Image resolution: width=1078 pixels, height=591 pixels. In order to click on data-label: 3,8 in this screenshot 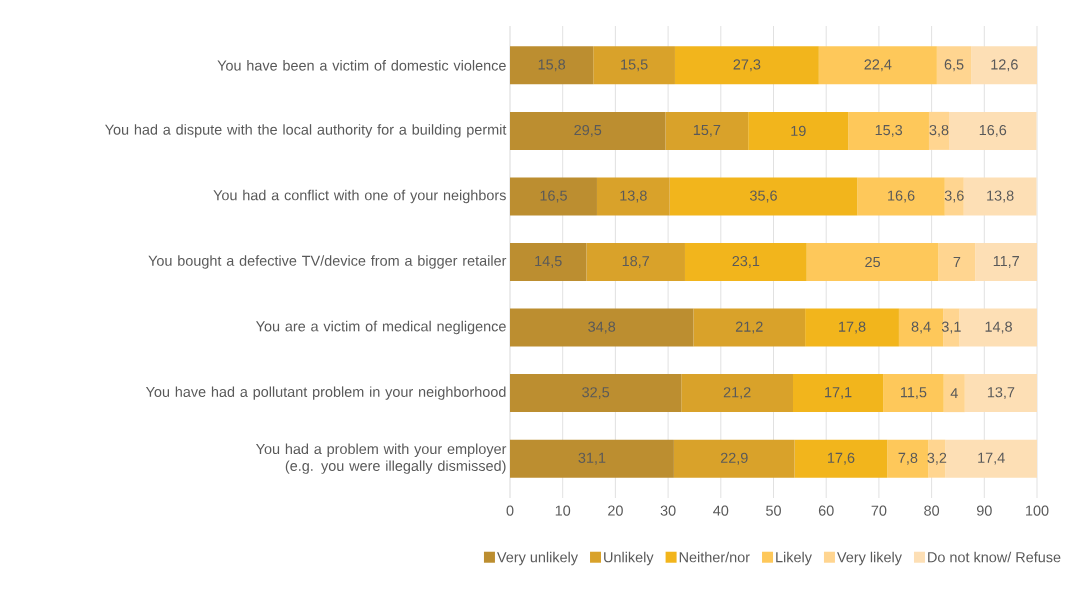, I will do `click(939, 130)`.